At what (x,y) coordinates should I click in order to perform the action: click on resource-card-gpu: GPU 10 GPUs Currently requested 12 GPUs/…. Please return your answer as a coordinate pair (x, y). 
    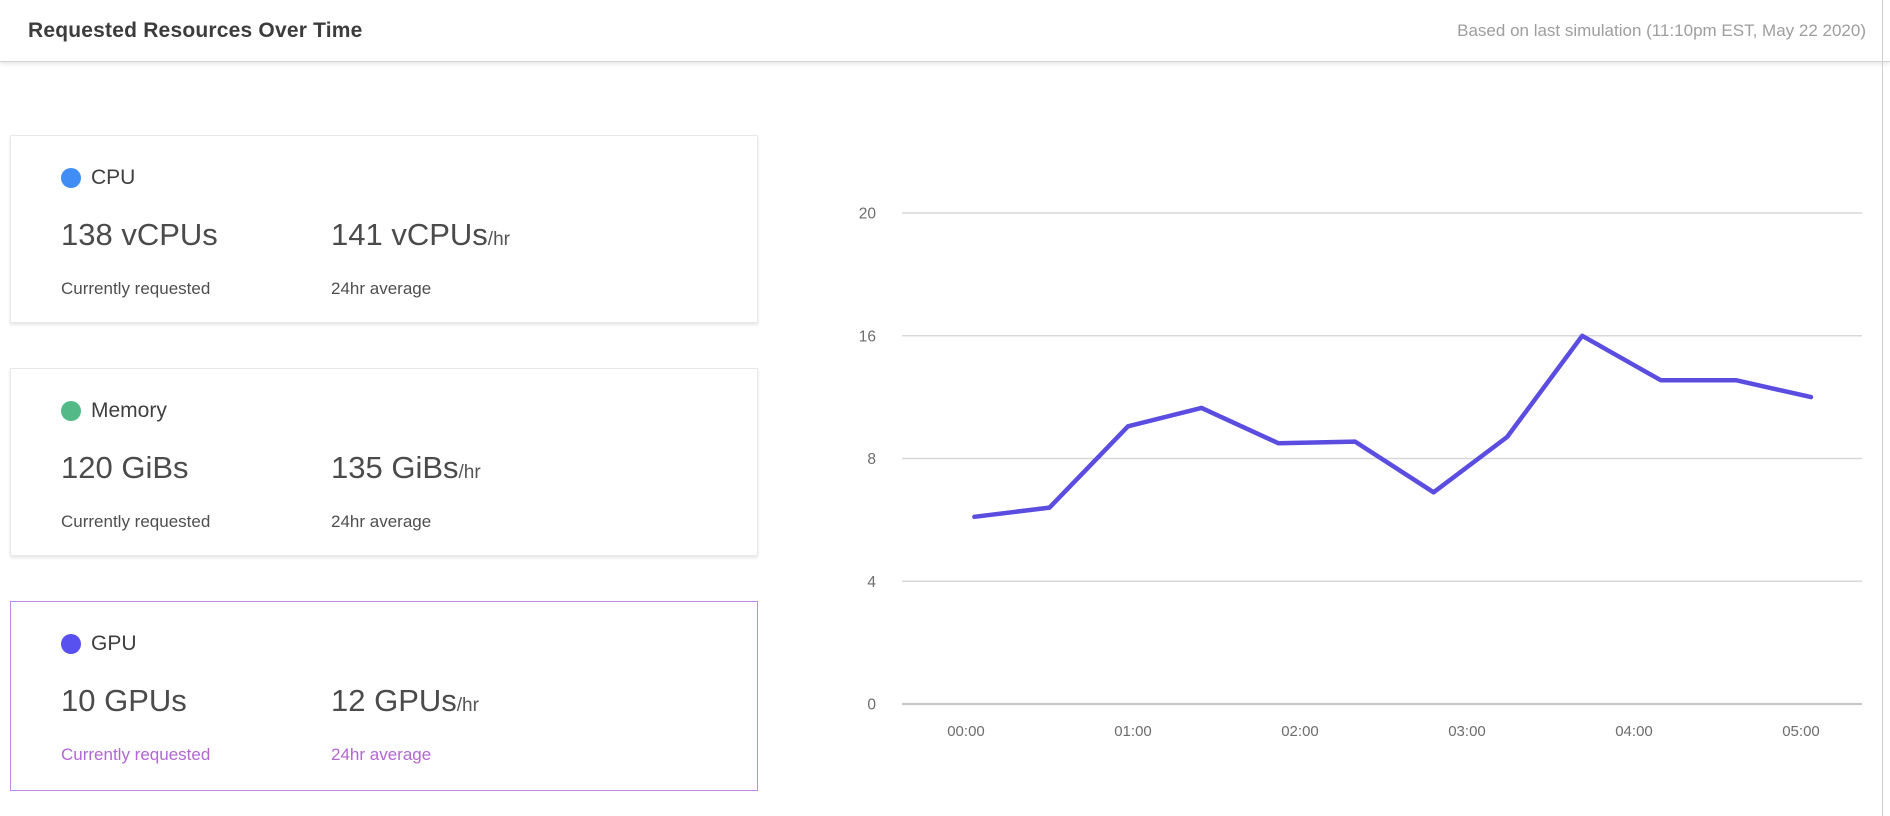
    Looking at the image, I should click on (384, 696).